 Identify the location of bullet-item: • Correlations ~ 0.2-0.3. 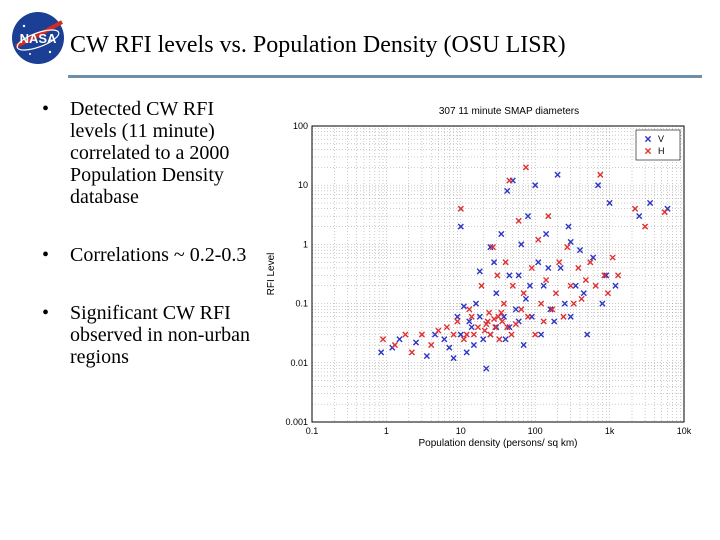
(144, 255).